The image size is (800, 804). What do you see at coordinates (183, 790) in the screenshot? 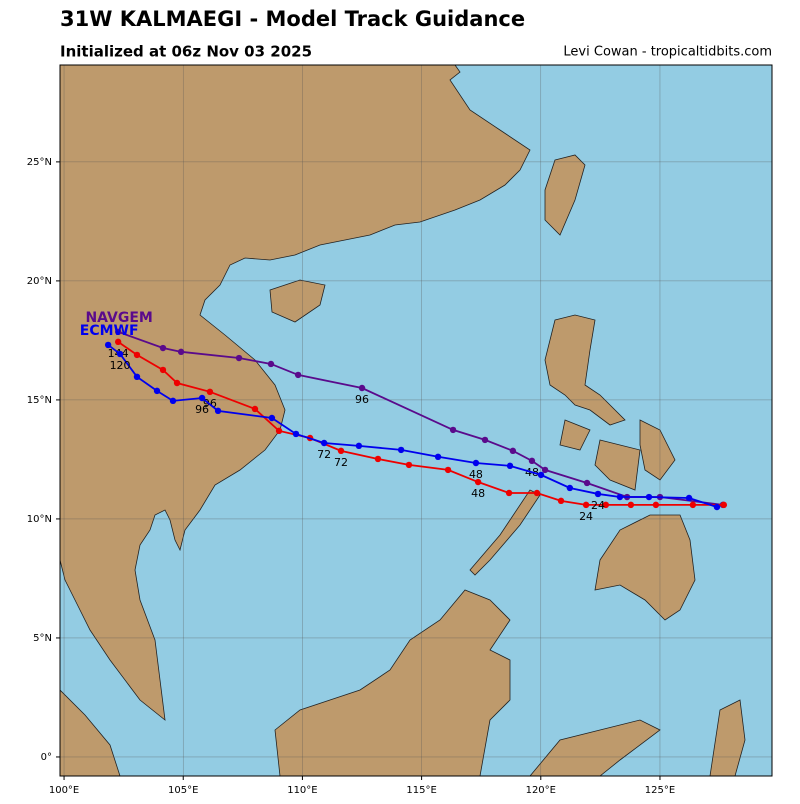
I see `x-tick-label: 105°E` at bounding box center [183, 790].